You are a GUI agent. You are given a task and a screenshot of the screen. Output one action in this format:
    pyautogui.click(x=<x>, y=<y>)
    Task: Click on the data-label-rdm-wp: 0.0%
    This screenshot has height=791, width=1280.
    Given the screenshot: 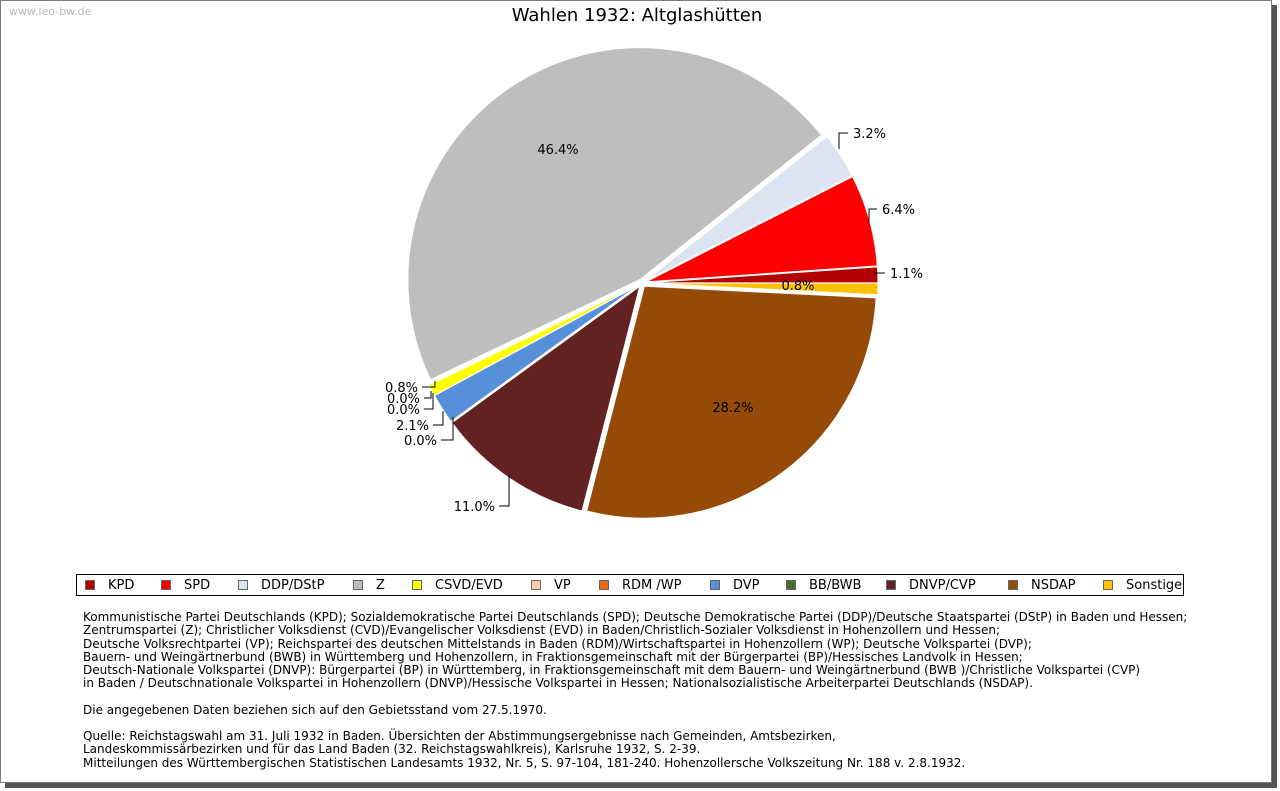 What is the action you would take?
    pyautogui.click(x=403, y=410)
    